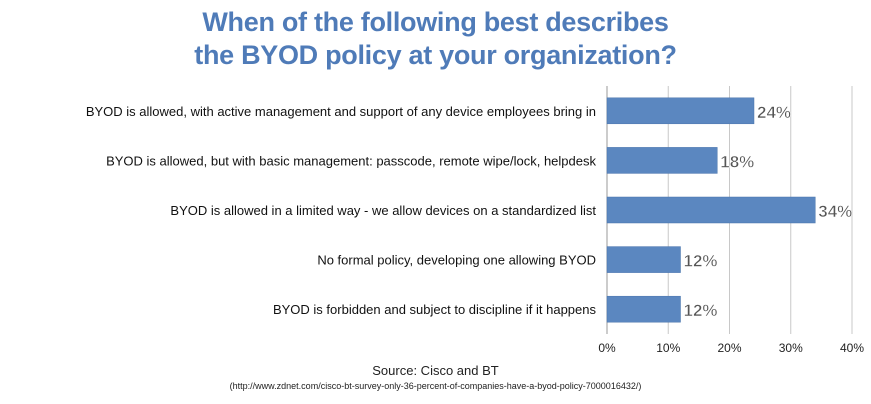  Describe the element at coordinates (835, 211) in the screenshot. I see `value-label: 34%` at that location.